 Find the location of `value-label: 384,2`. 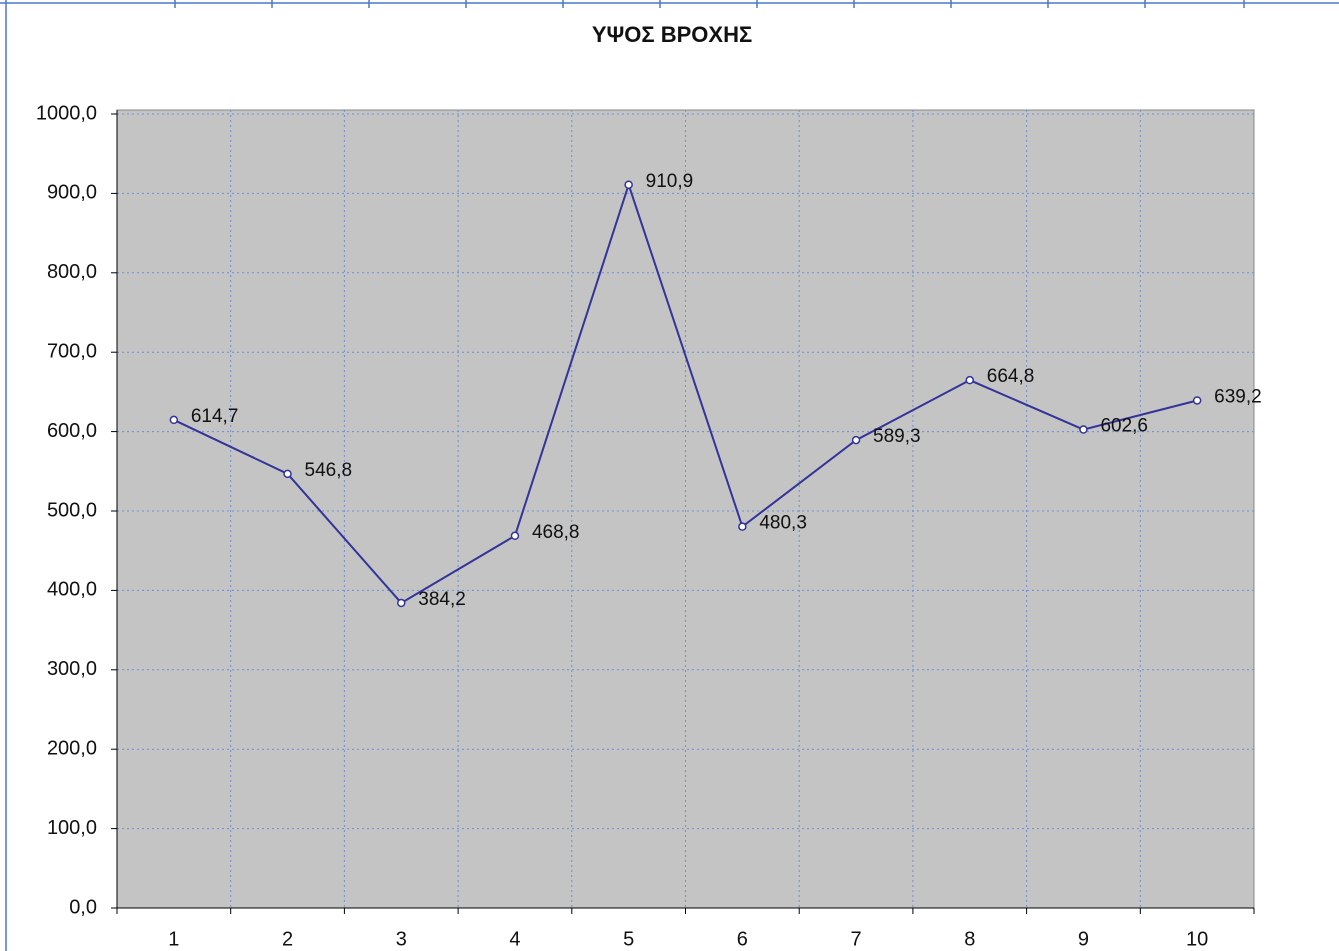

value-label: 384,2 is located at coordinates (442, 599).